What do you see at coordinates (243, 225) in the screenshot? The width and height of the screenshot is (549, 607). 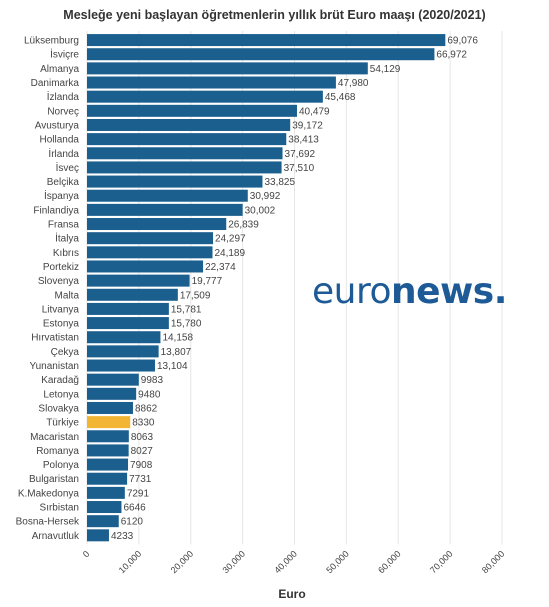 I see `value-label: 26,839` at bounding box center [243, 225].